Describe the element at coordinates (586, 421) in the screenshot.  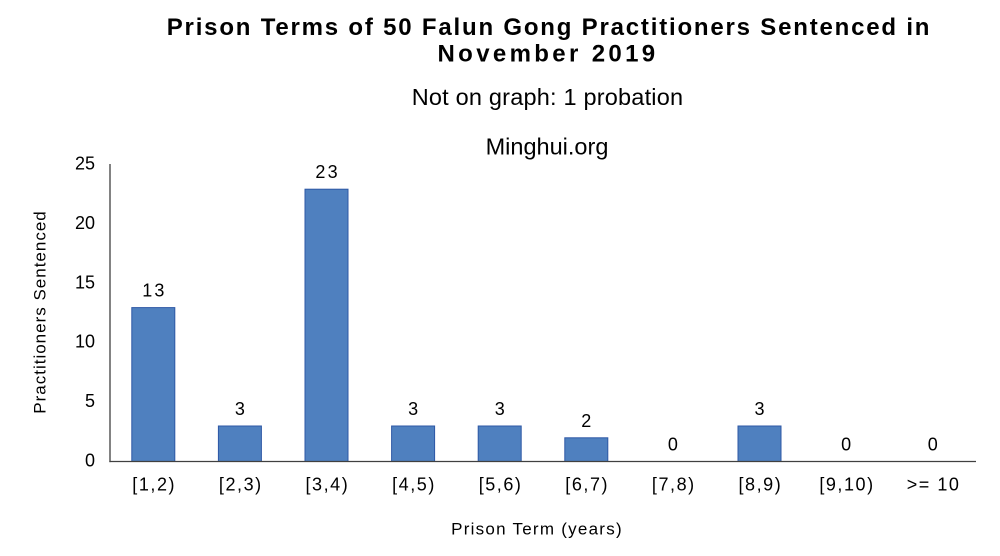
I see `svg-text: 2` at that location.